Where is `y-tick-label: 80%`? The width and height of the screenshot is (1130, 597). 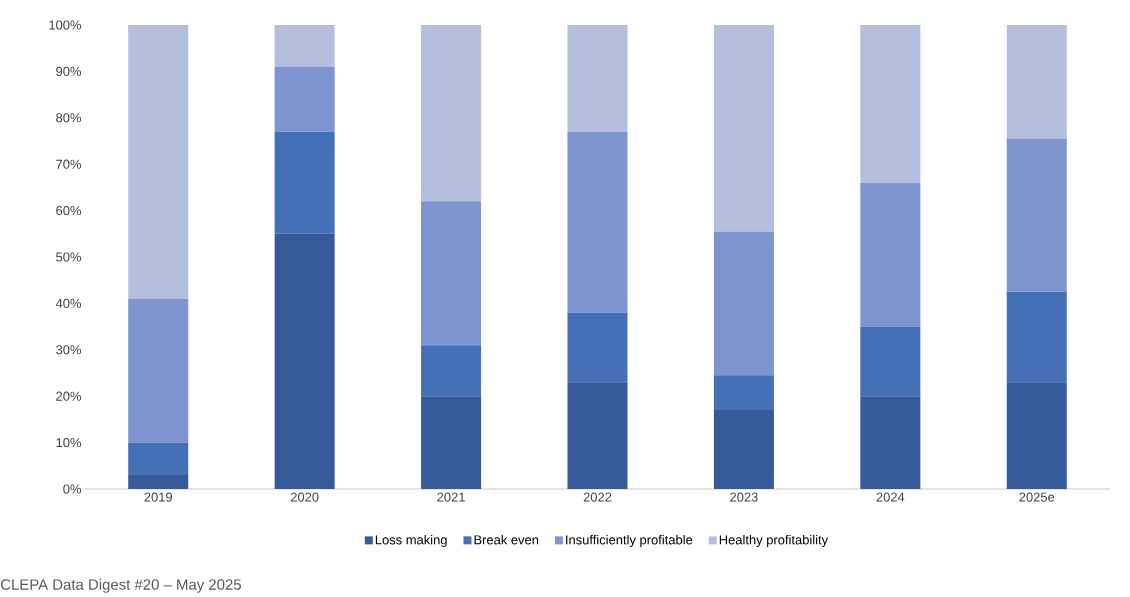 y-tick-label: 80% is located at coordinates (69, 118).